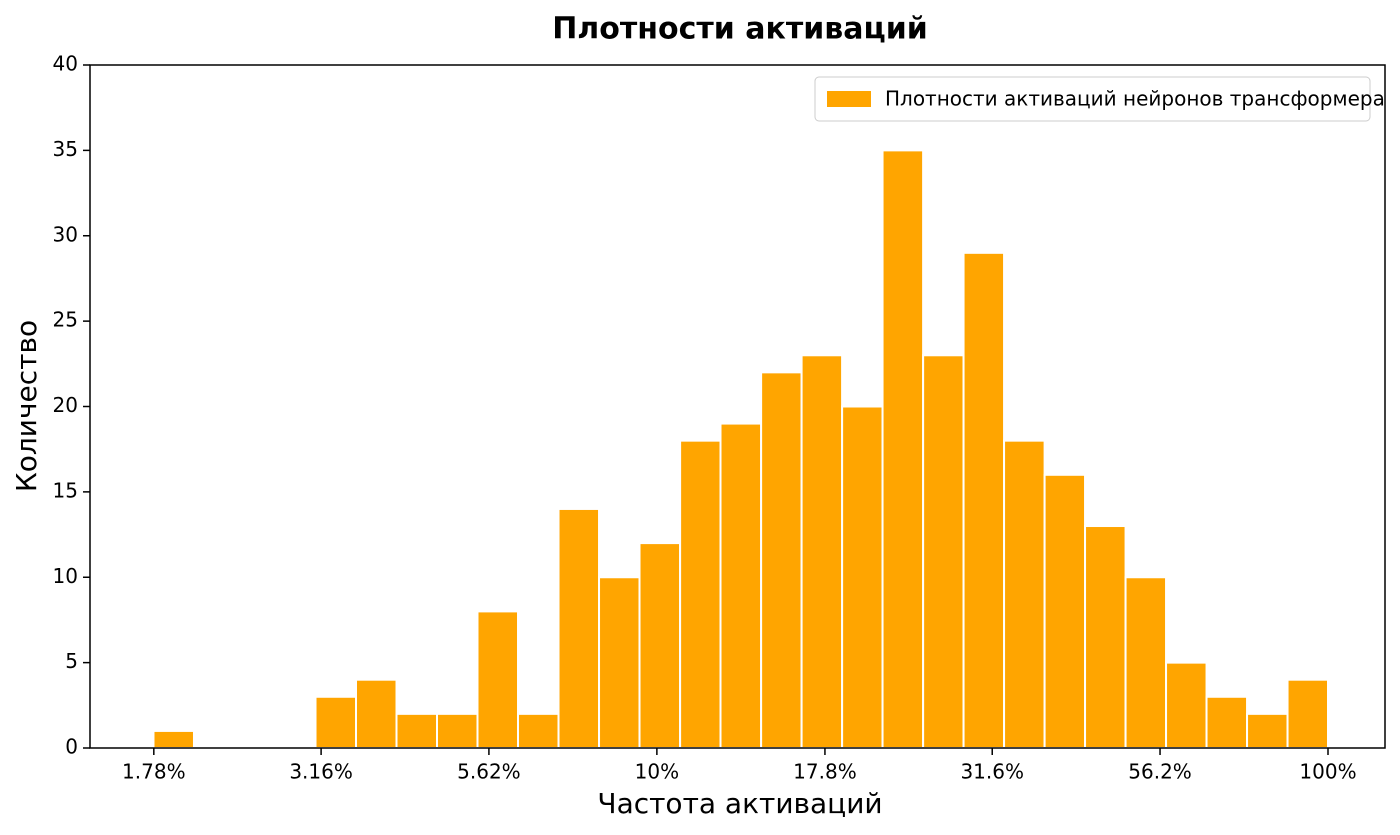 Image resolution: width=1400 pixels, height=835 pixels. What do you see at coordinates (1327, 772) in the screenshot?
I see `x-tick-label: 100%` at bounding box center [1327, 772].